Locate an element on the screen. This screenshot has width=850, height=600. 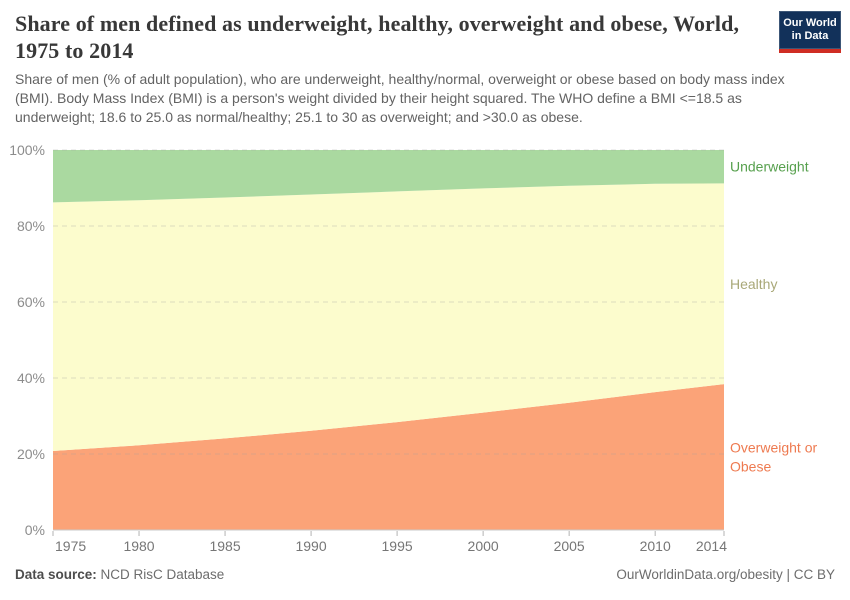
x-axis-label: 1980 is located at coordinates (138, 546).